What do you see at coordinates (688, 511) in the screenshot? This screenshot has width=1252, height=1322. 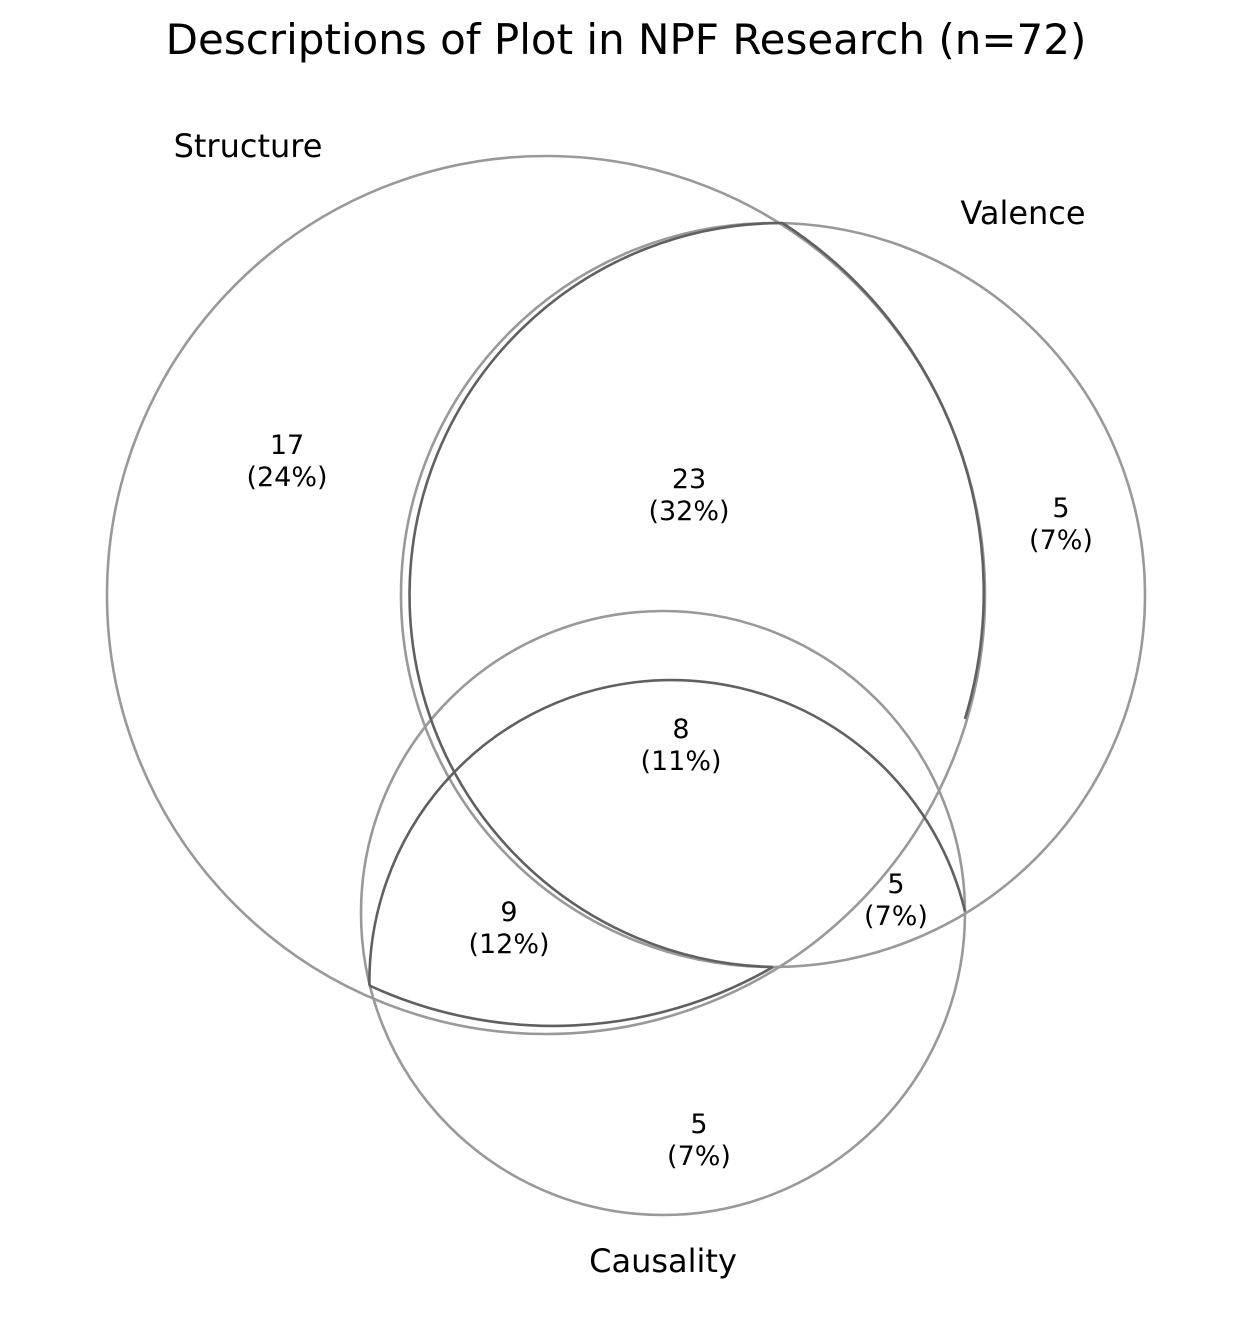 I see `region-percent: (32%)` at bounding box center [688, 511].